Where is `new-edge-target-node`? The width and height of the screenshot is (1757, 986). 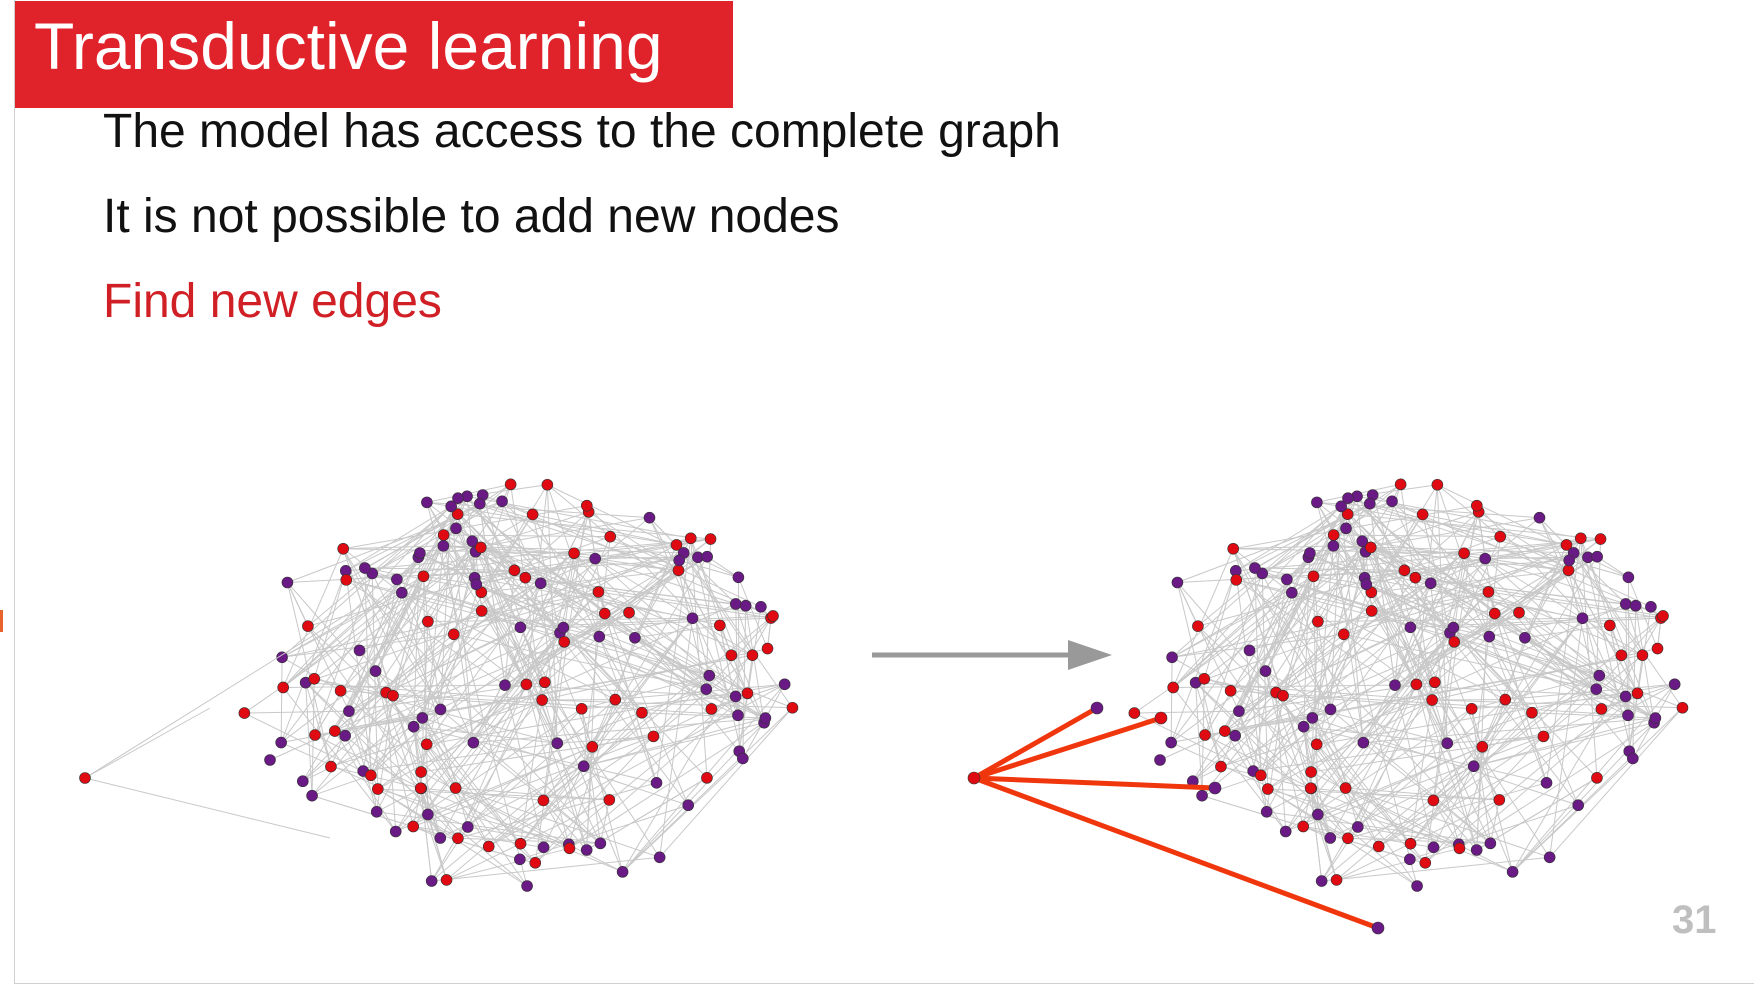
new-edge-target-node is located at coordinates (1161, 718).